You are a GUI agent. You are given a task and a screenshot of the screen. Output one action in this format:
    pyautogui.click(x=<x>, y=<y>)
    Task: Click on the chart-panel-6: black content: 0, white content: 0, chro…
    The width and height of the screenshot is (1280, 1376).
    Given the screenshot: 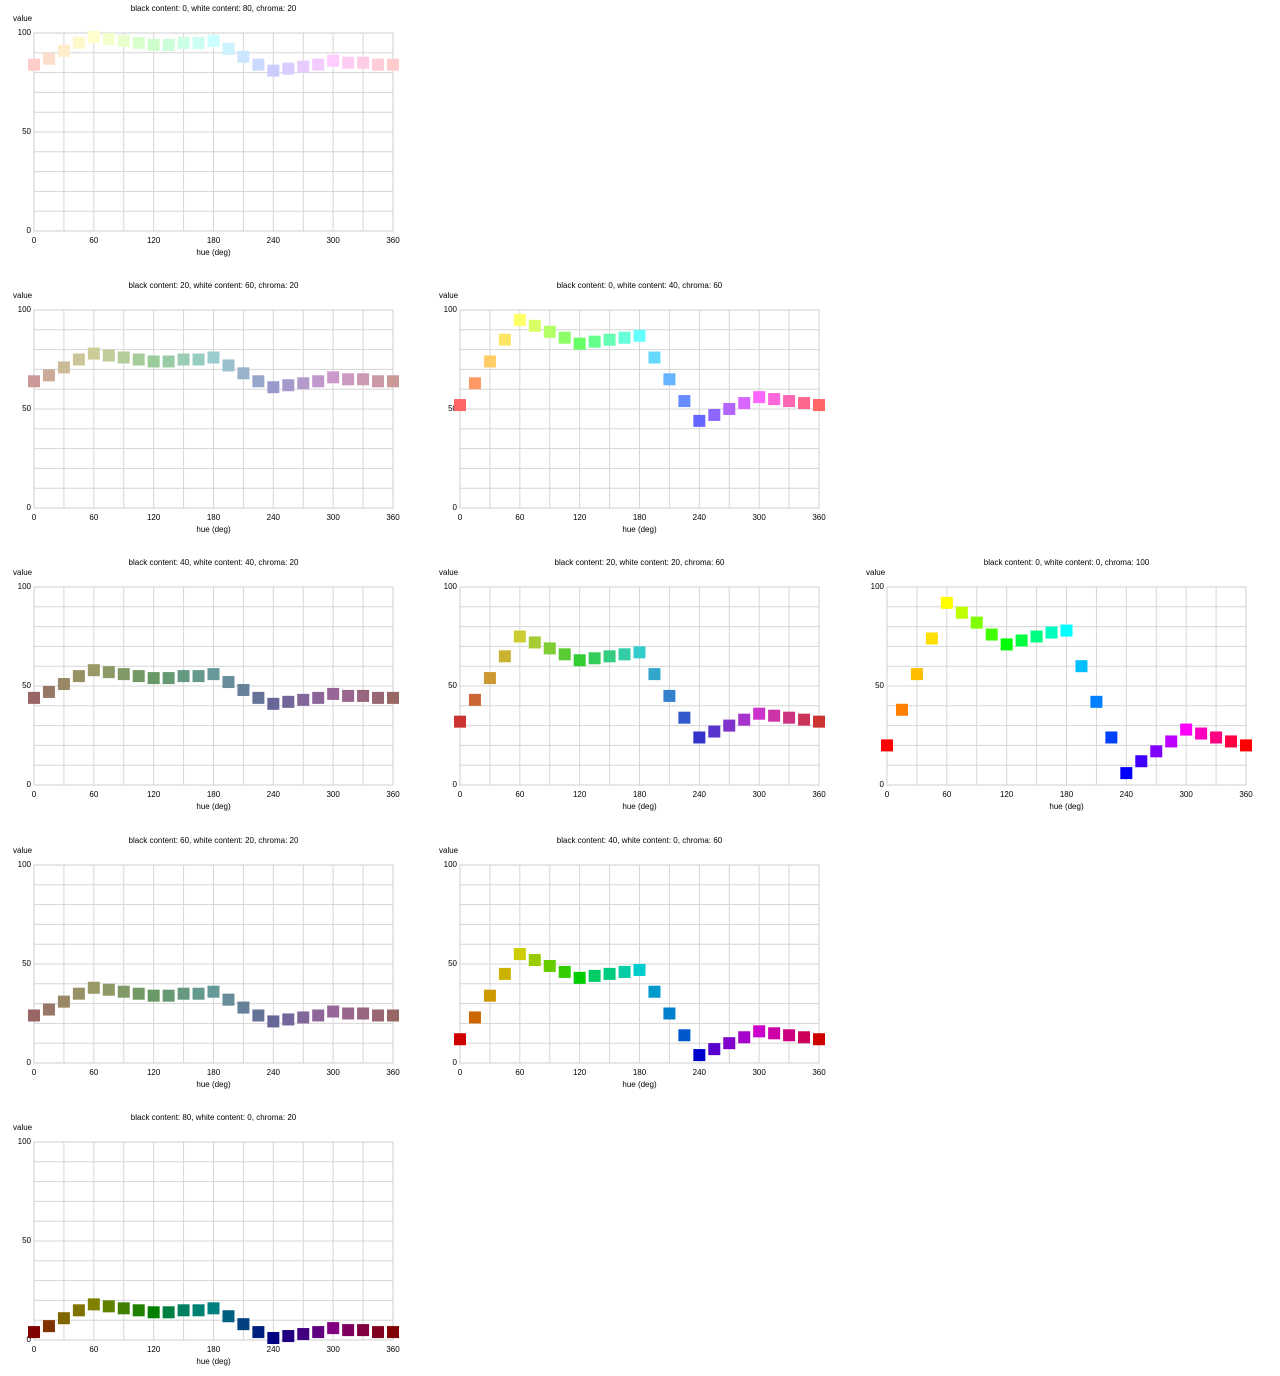 What is the action you would take?
    pyautogui.click(x=1059, y=684)
    